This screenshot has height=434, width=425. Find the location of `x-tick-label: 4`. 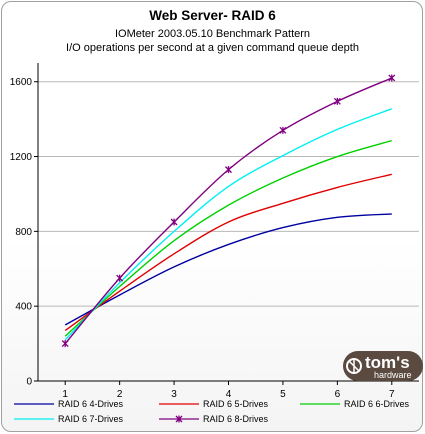

x-tick-label: 4 is located at coordinates (229, 394).